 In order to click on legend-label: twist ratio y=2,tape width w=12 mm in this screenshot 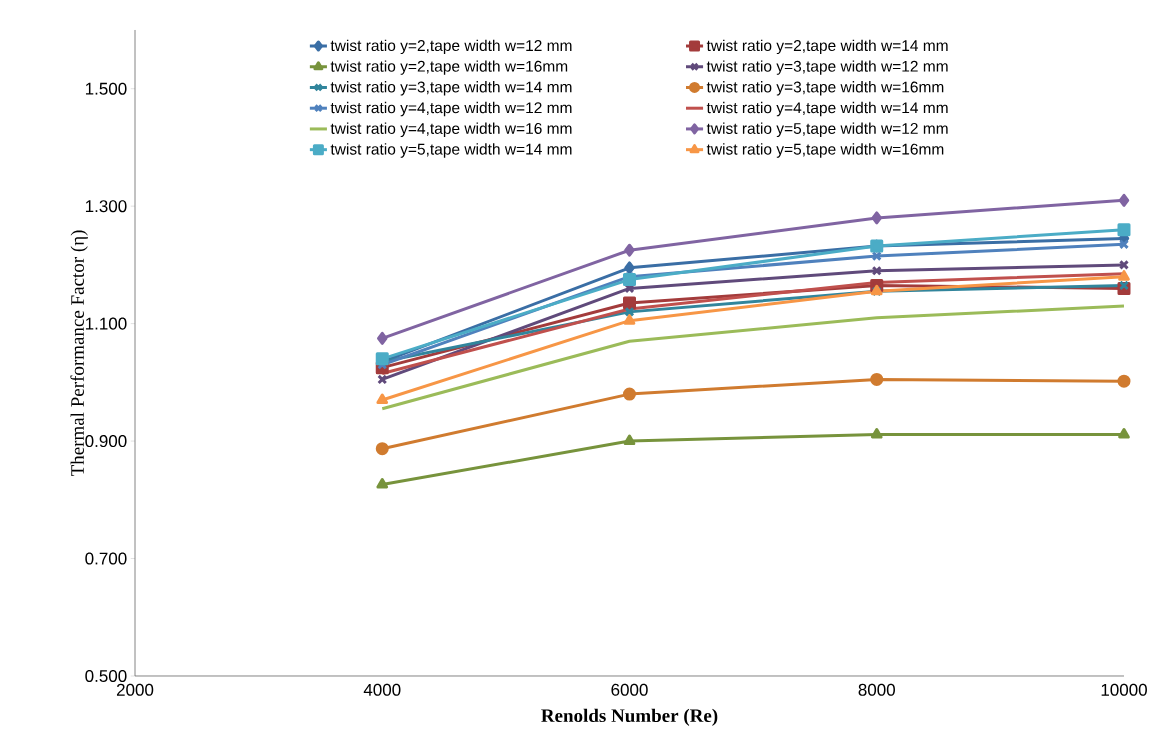, I will do `click(451, 47)`.